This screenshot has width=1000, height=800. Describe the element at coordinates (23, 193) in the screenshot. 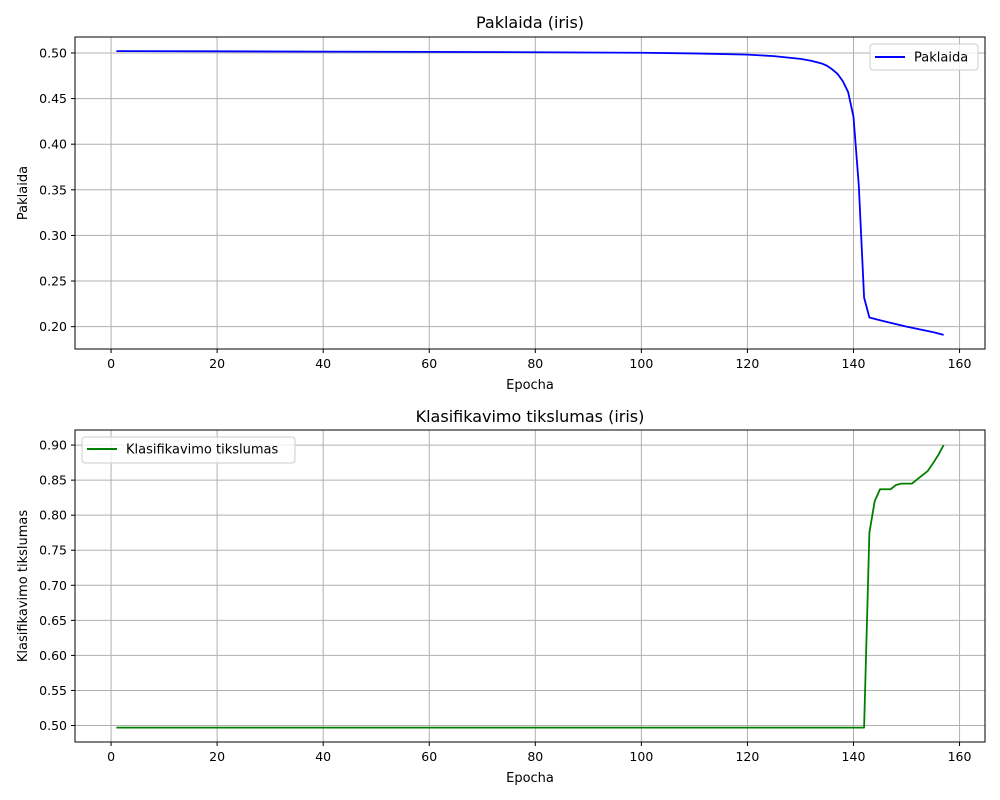

I see `y-axis-label: Paklaida` at that location.